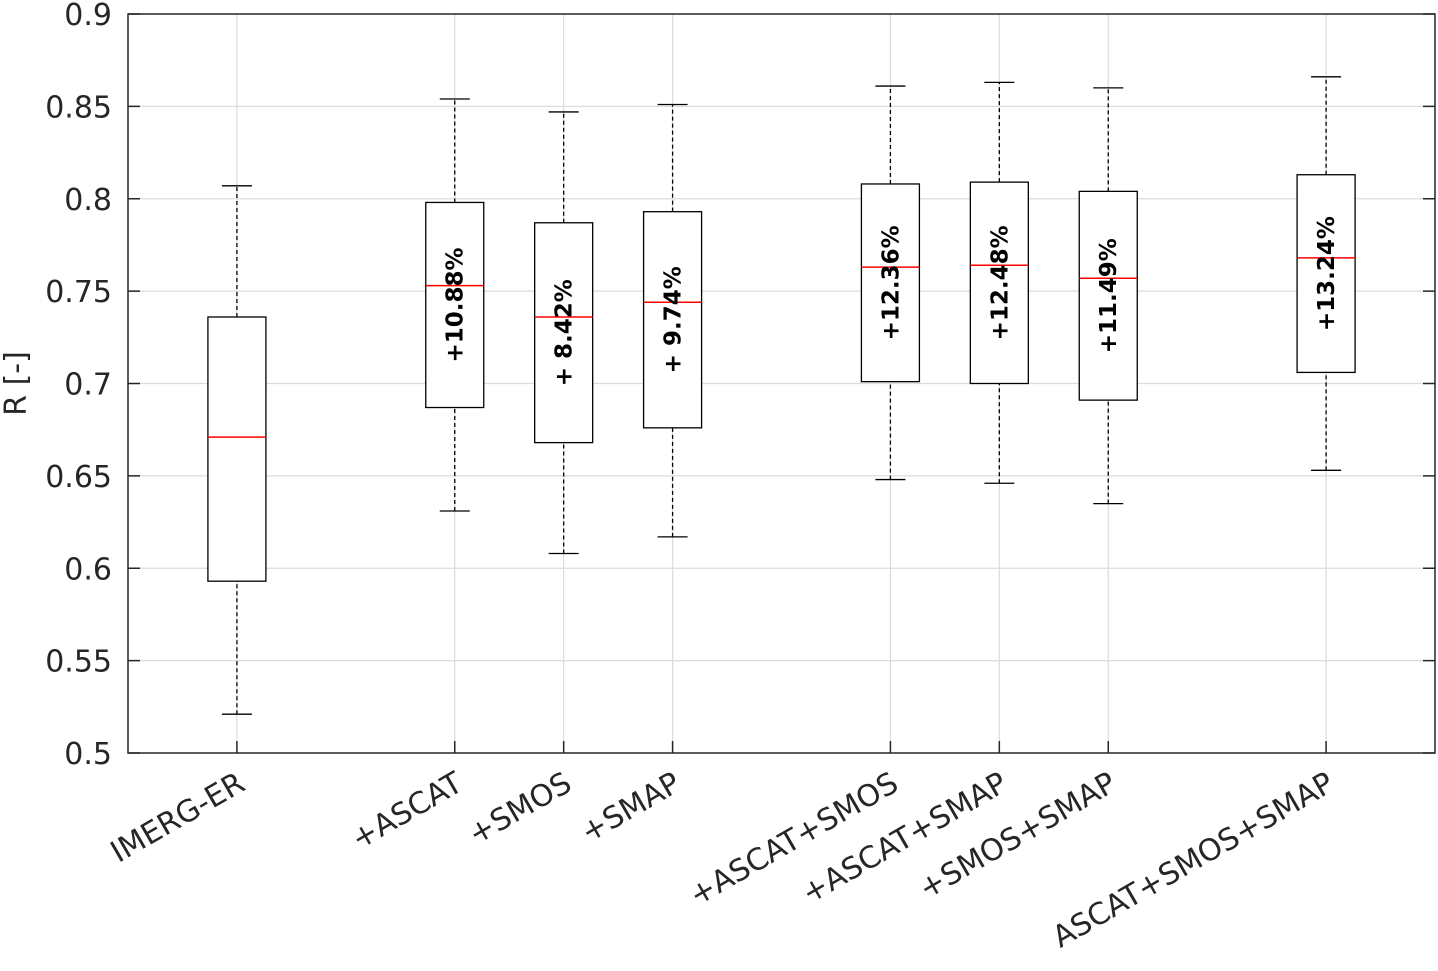  I want to click on y-tick-label: 0.6, so click(88, 569).